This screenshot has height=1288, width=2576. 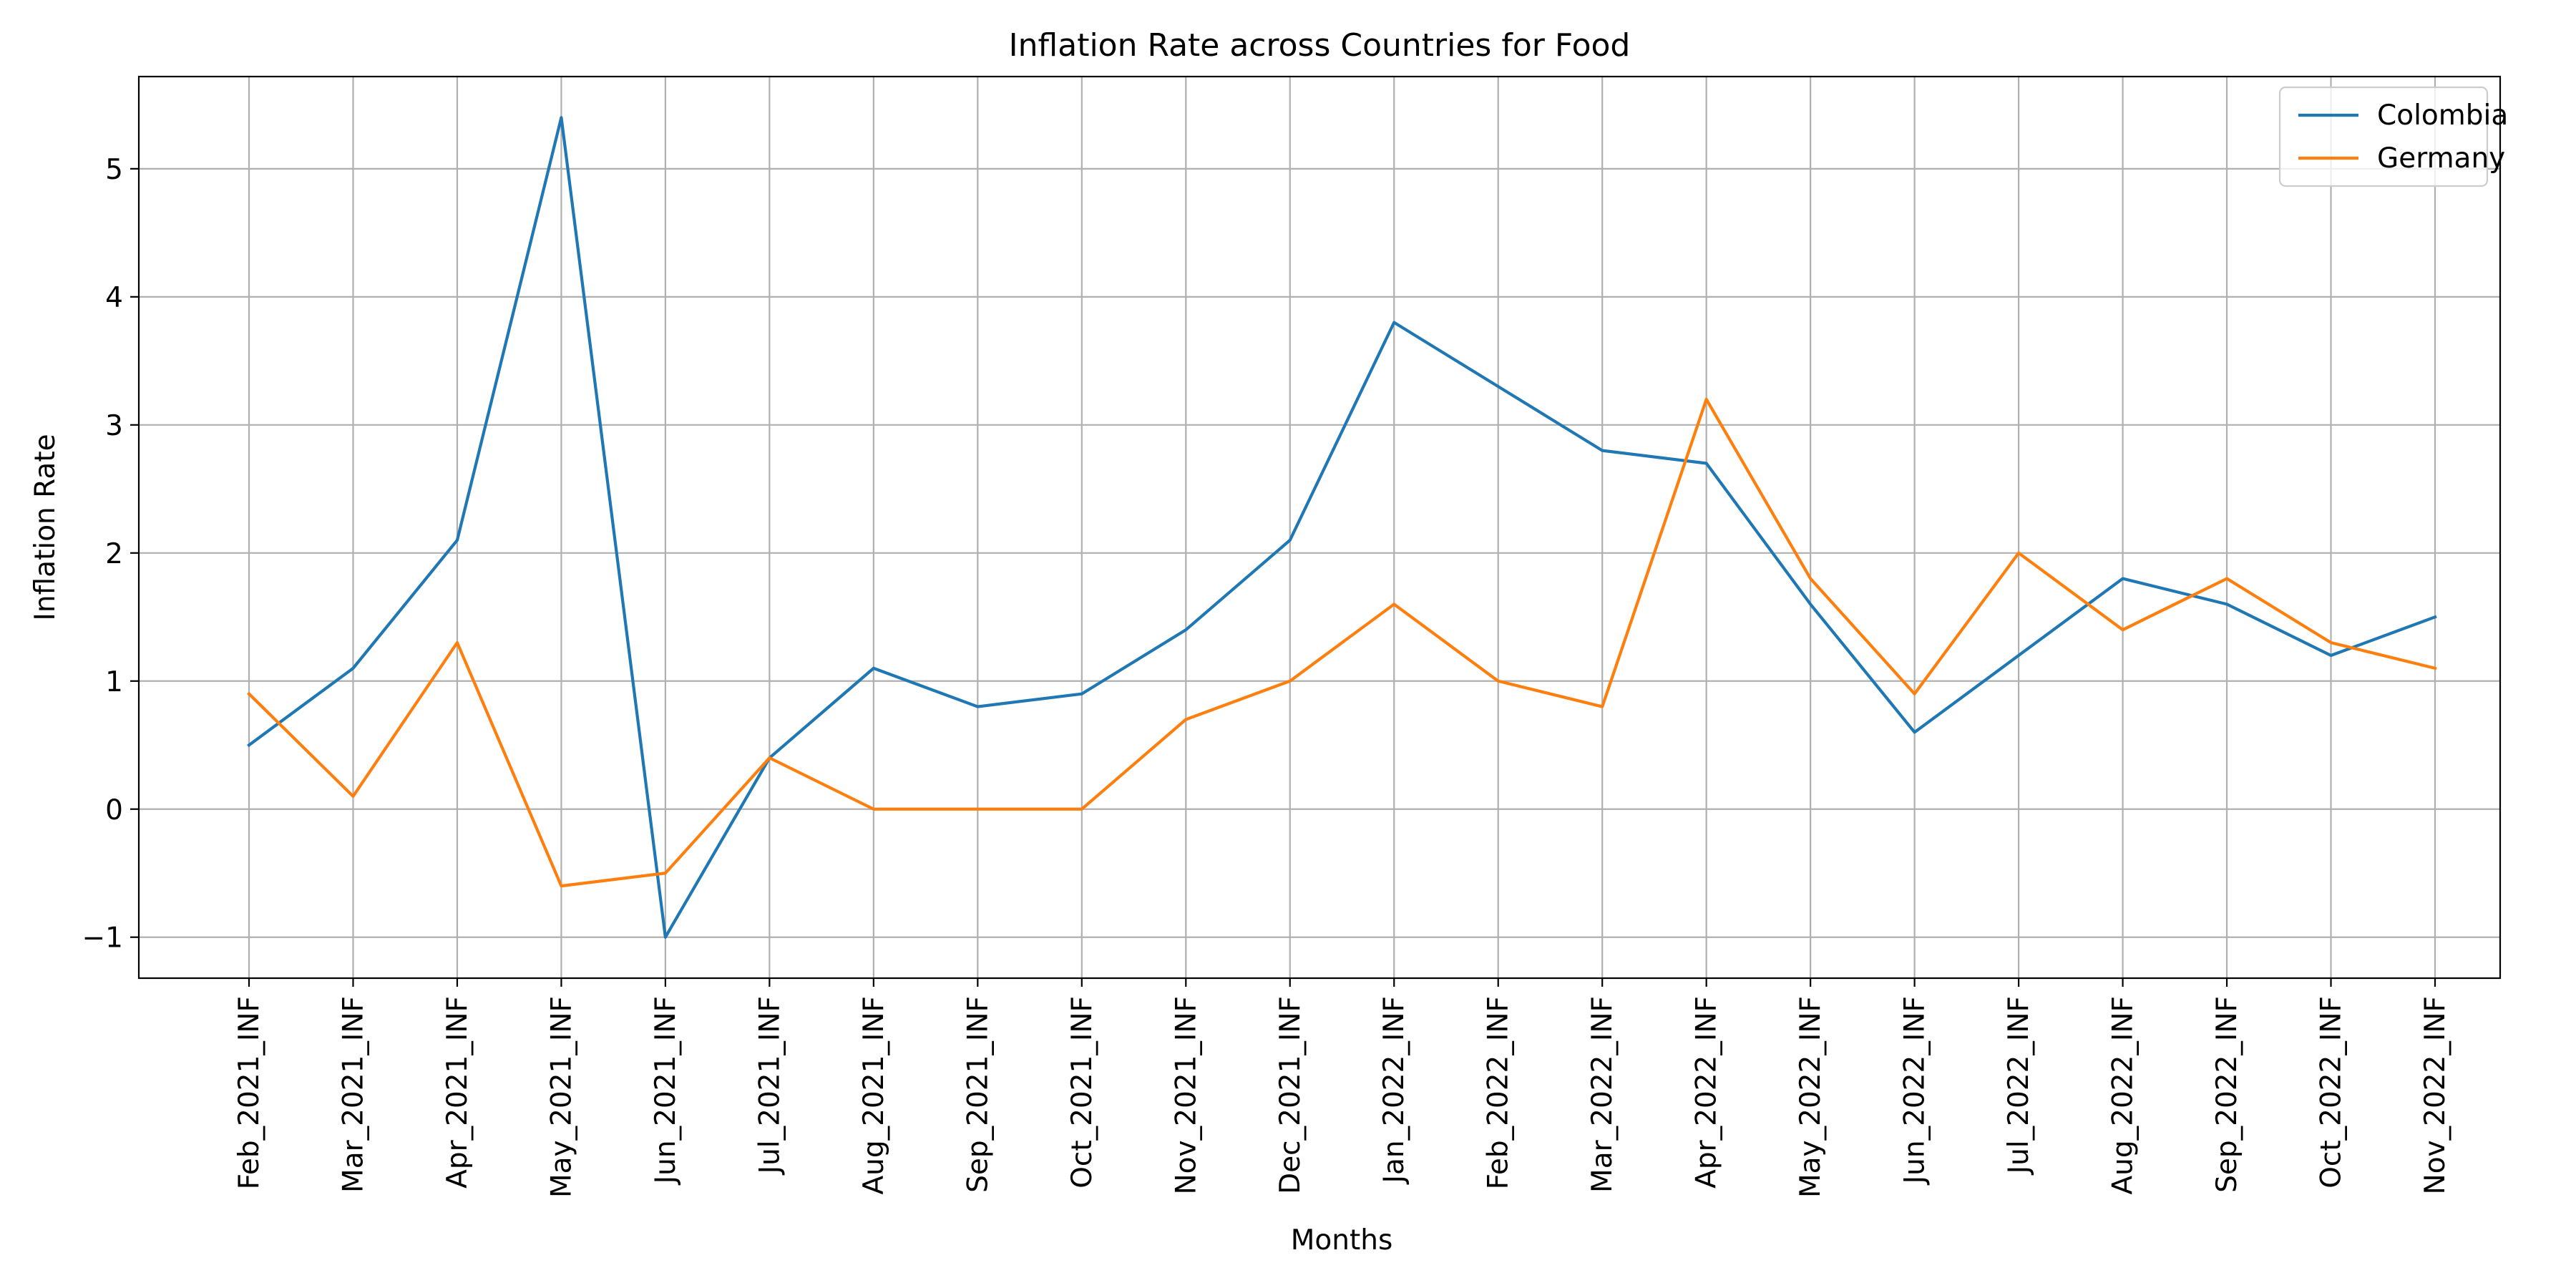 I want to click on y-tick-label: 3, so click(x=114, y=426).